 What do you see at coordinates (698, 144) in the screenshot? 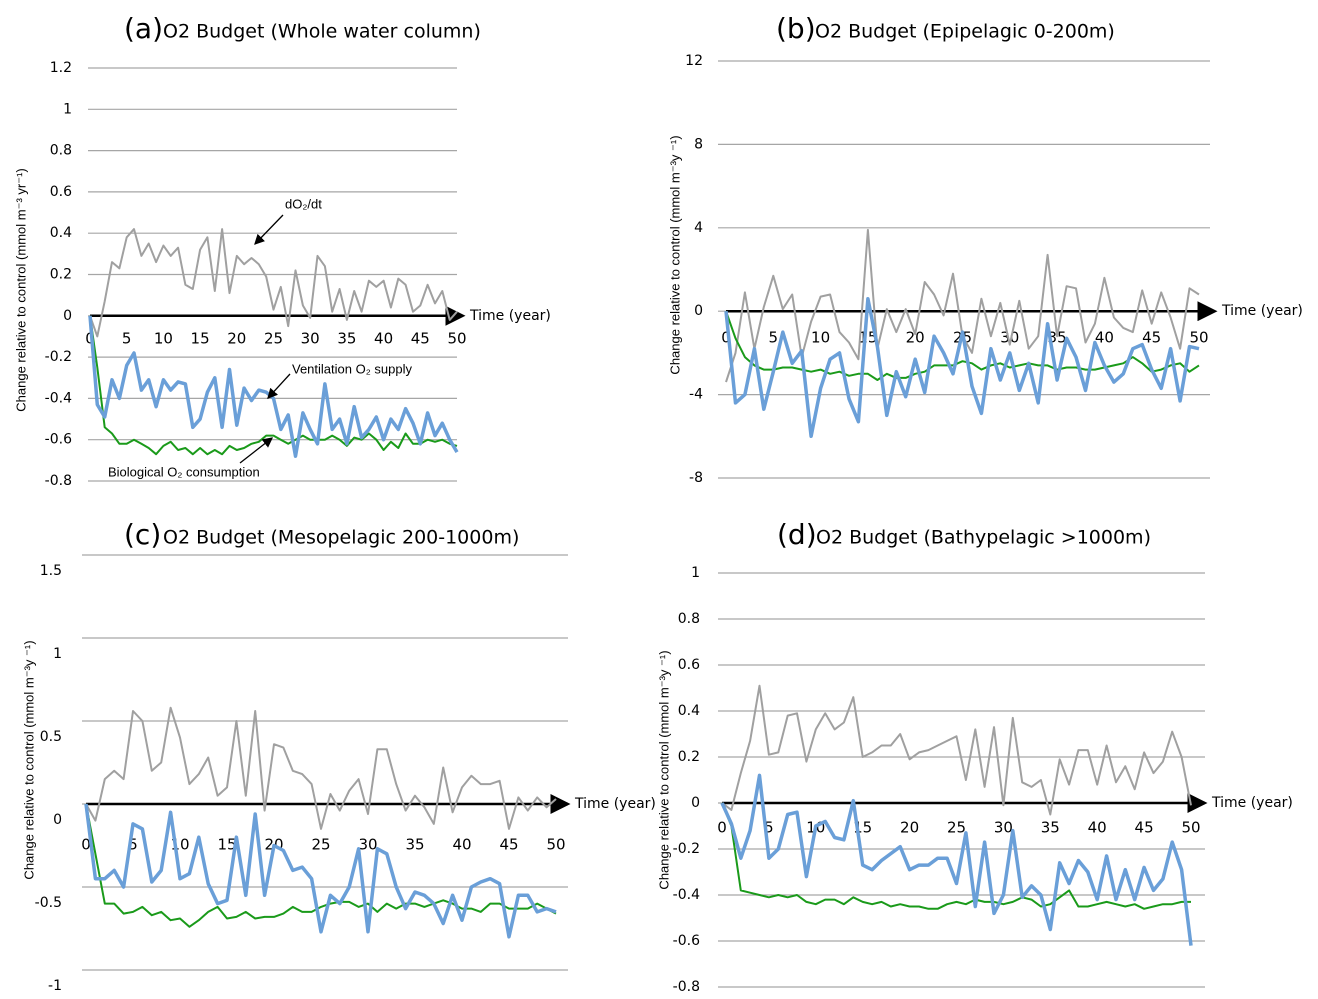
I see `y-tick-label: 8` at bounding box center [698, 144].